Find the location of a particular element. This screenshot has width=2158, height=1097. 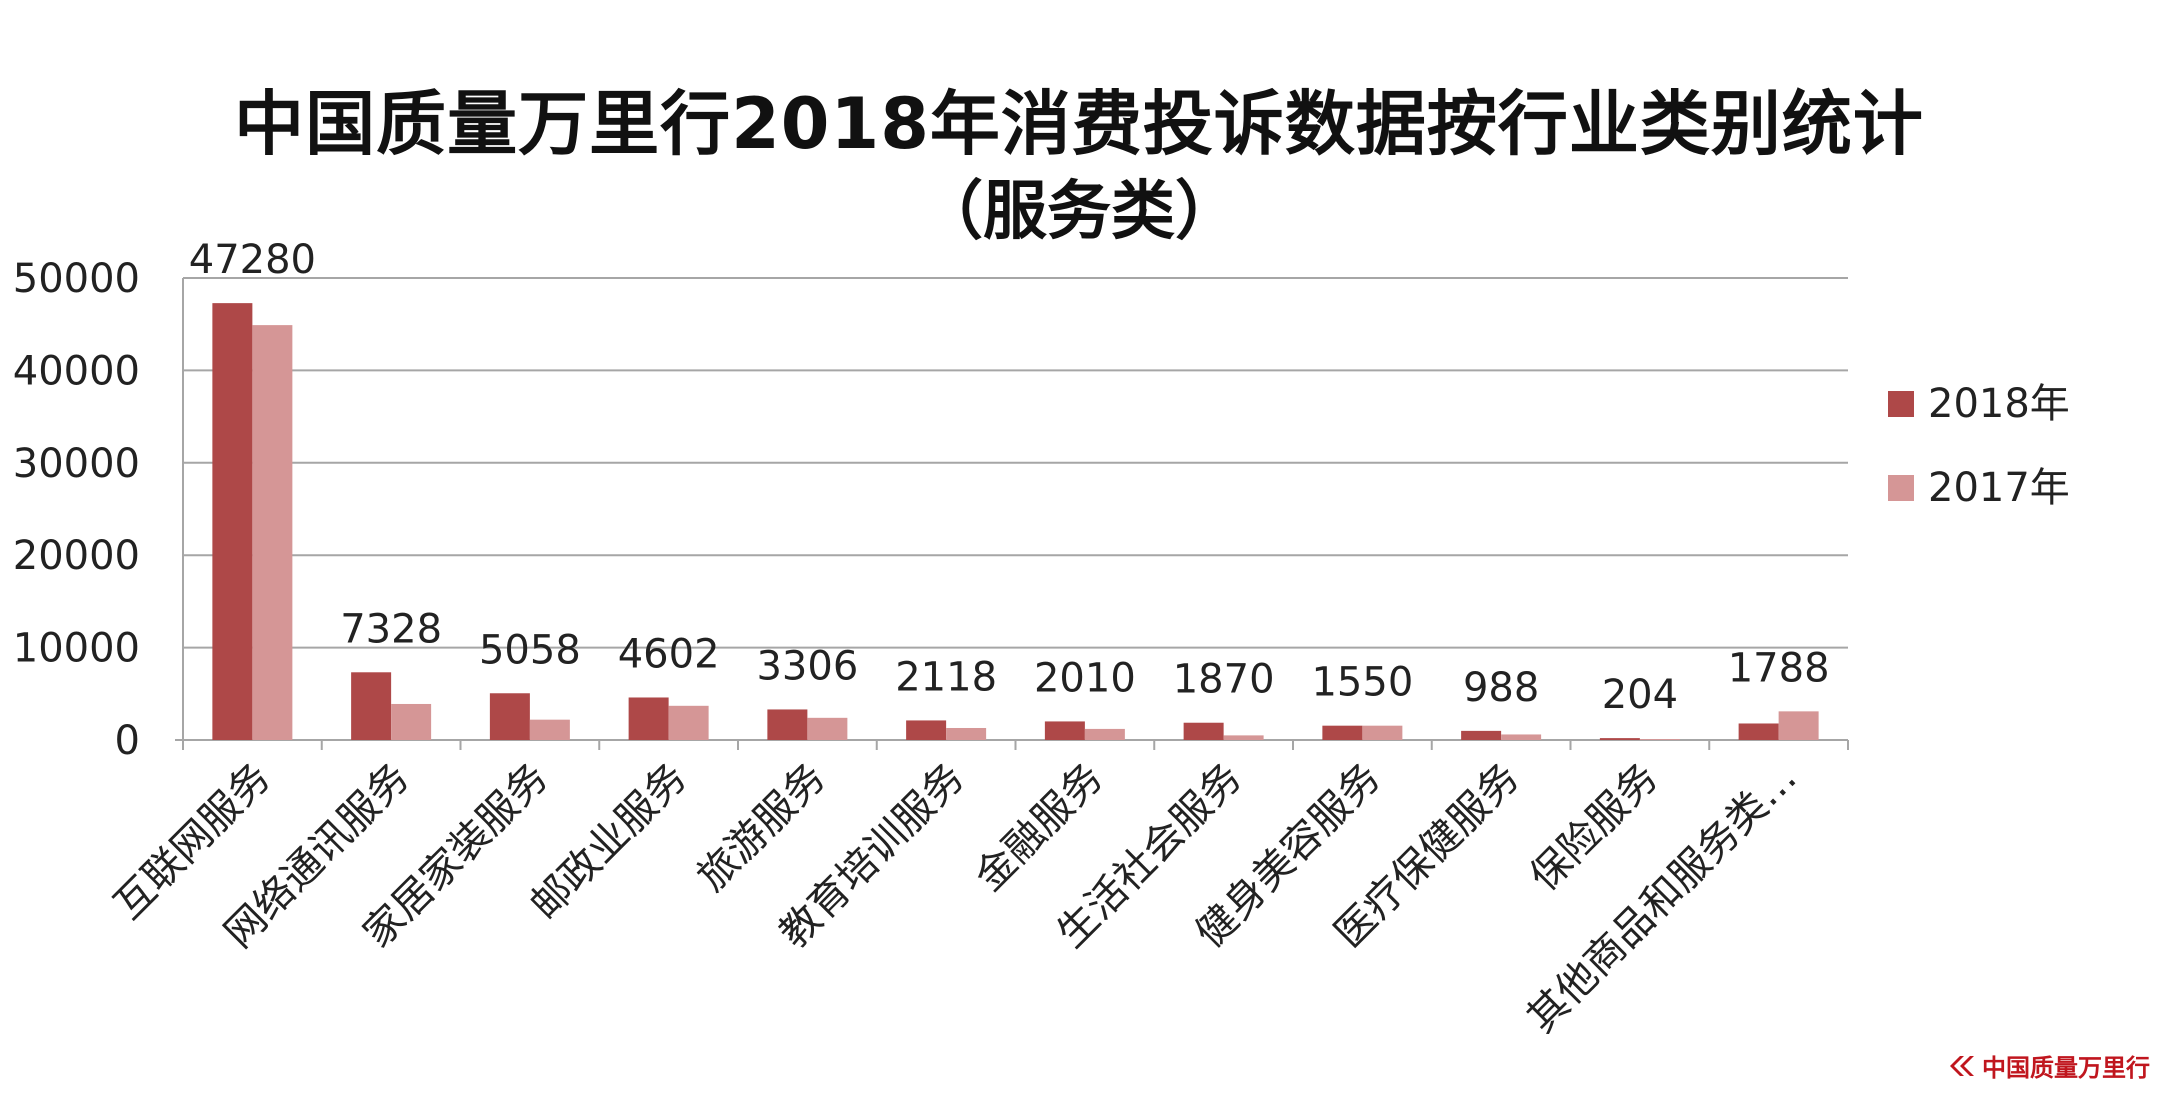

legend-label: 2017年 is located at coordinates (1999, 488).